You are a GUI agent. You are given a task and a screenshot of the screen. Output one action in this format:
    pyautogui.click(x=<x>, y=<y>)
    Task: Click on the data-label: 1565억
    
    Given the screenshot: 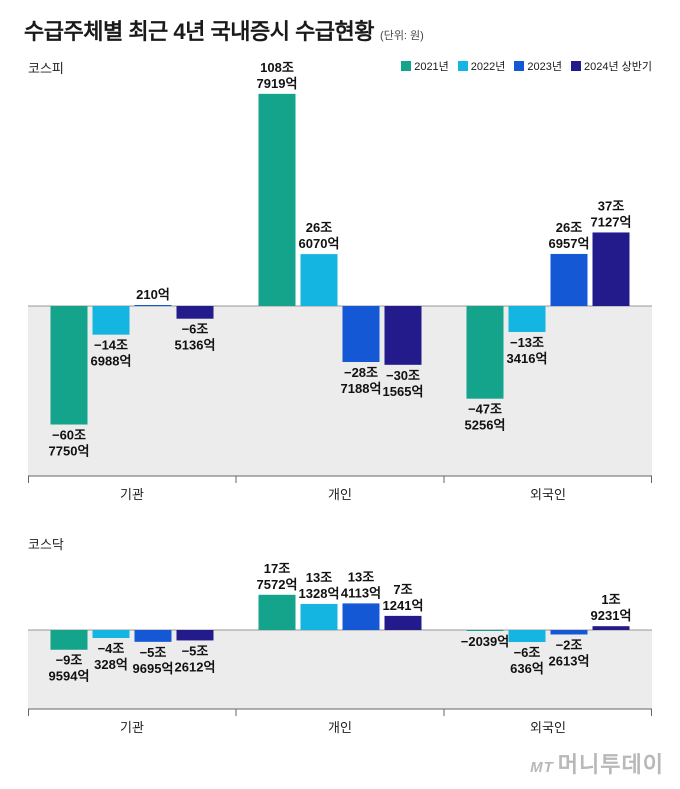 What is the action you would take?
    pyautogui.click(x=403, y=391)
    